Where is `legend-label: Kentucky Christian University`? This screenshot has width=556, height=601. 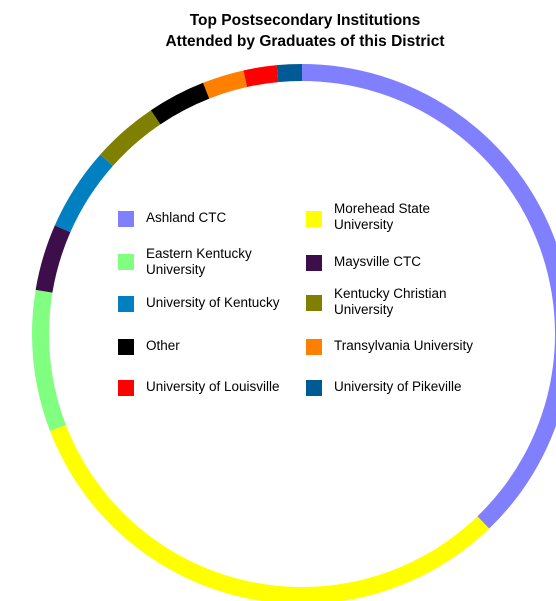 legend-label: Kentucky Christian University is located at coordinates (390, 301).